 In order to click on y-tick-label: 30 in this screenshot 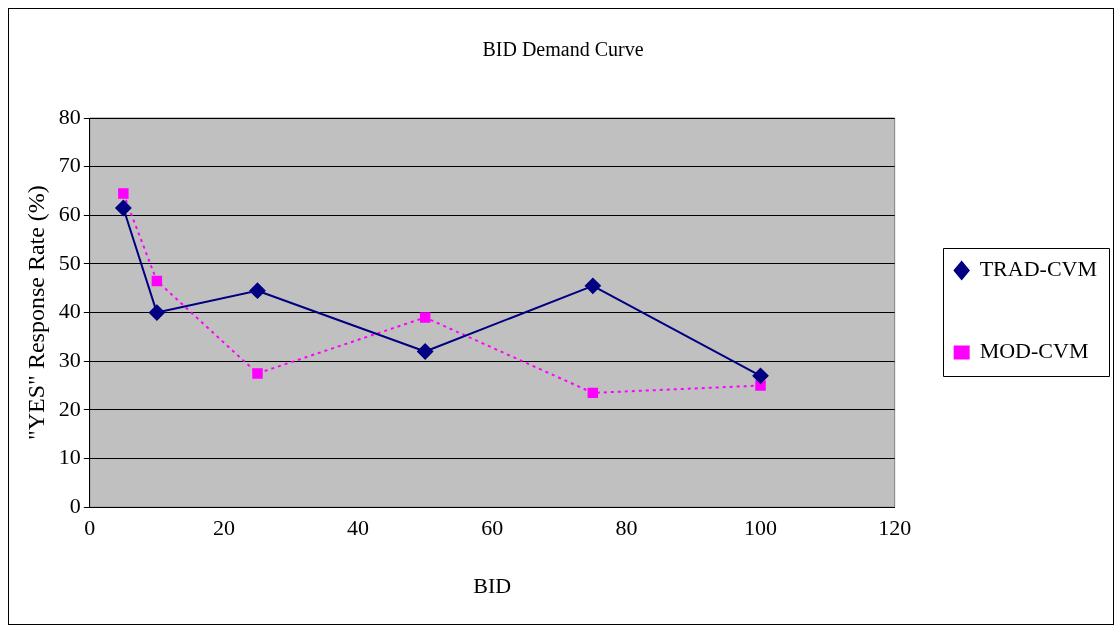, I will do `click(69, 360)`.